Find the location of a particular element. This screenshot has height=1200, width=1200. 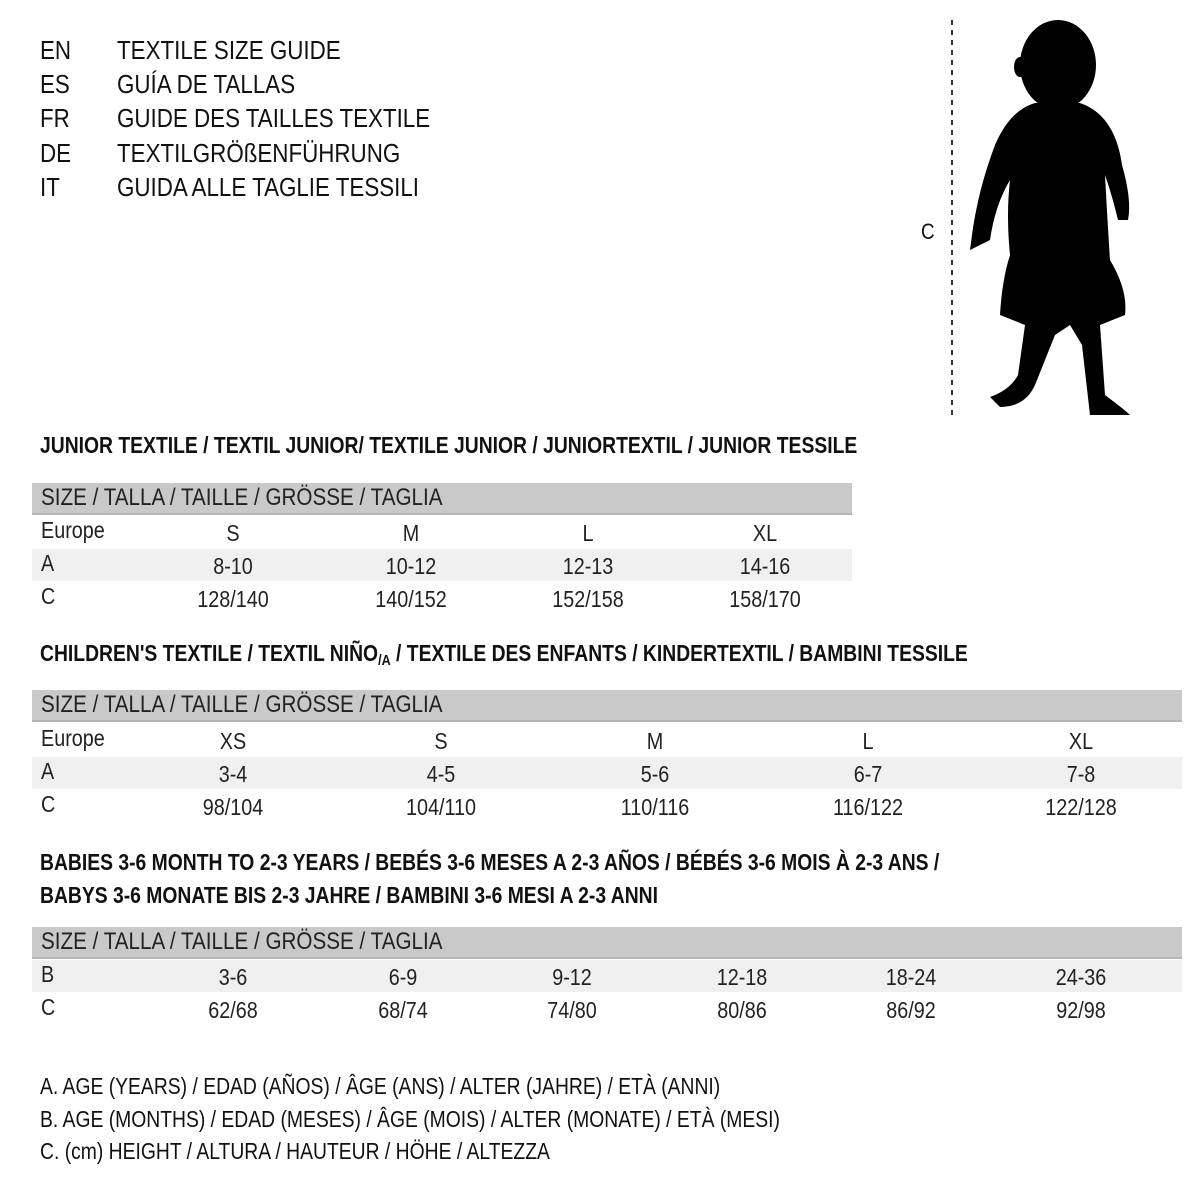

table-row: C 62/68 68/74 74/80 80/86 86/92 92/98 is located at coordinates (607, 1009).